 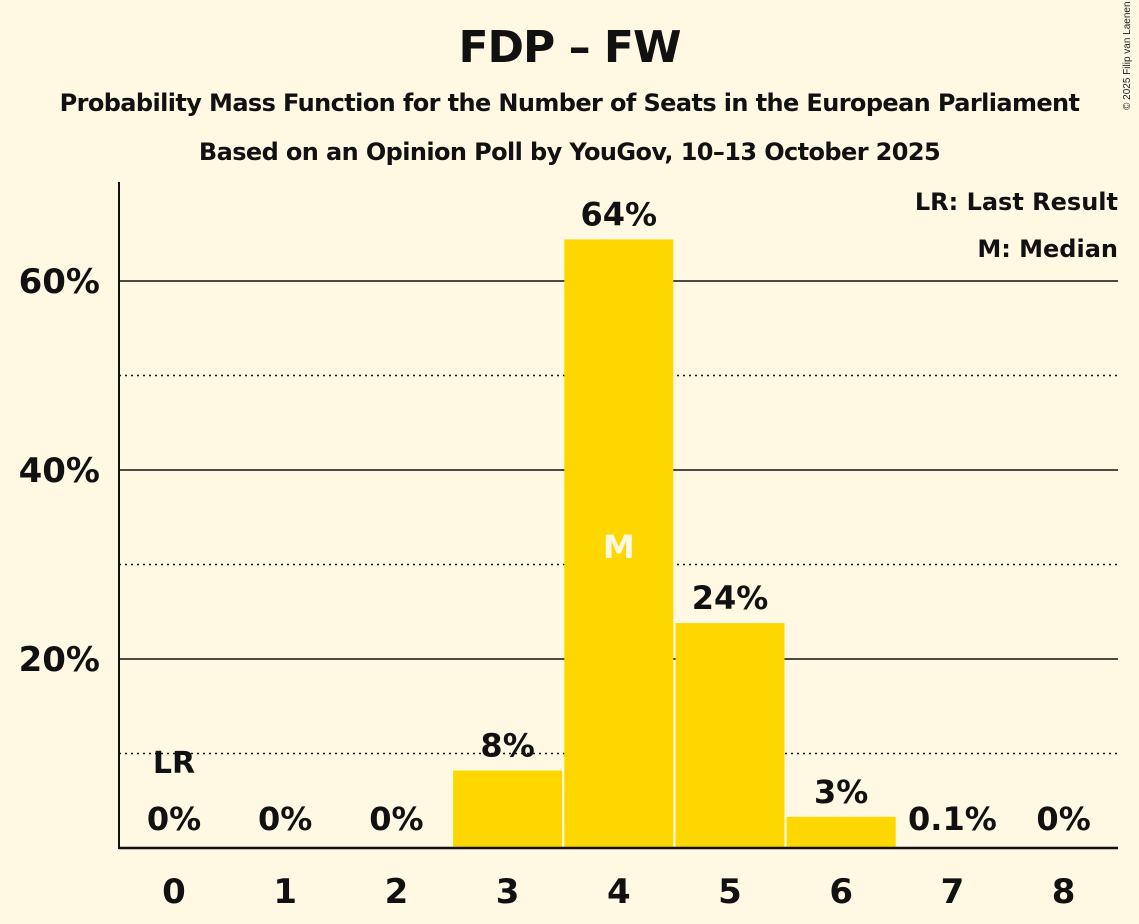 I want to click on x-tick-label: 3, so click(x=508, y=892).